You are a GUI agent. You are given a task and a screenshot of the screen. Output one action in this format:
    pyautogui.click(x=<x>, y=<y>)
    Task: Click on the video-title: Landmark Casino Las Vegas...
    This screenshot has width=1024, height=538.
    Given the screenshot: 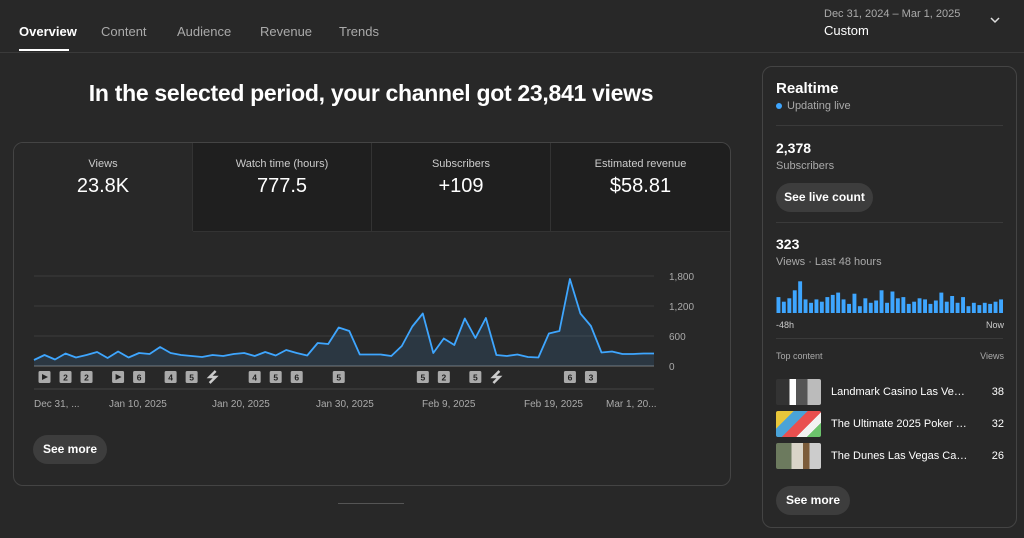 What is the action you would take?
    pyautogui.click(x=901, y=392)
    